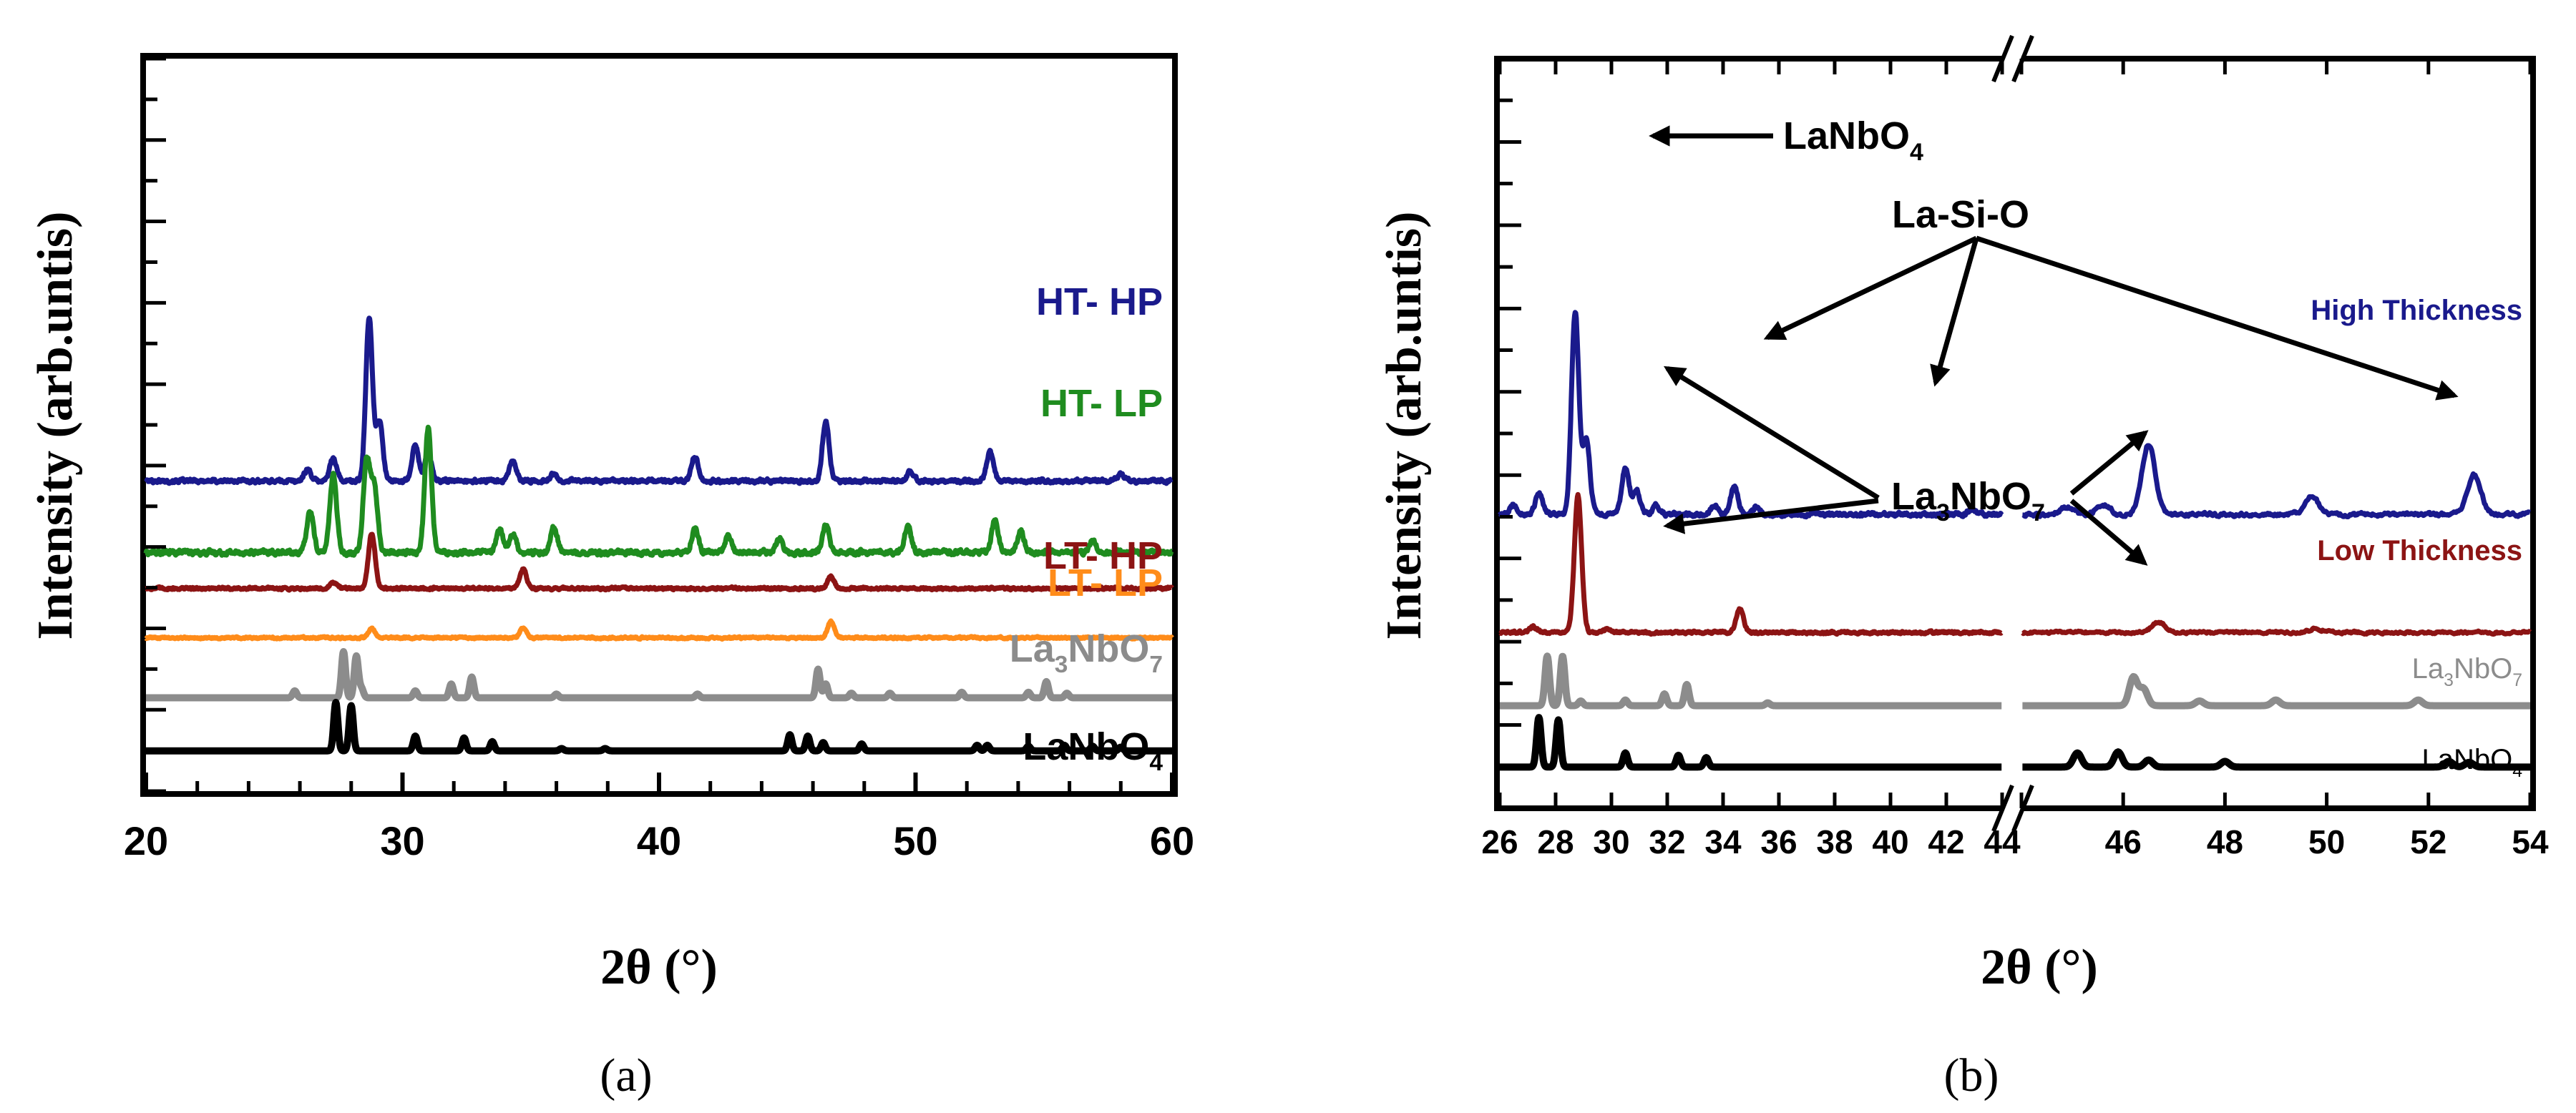 Image resolution: width=2576 pixels, height=1113 pixels. What do you see at coordinates (1172, 840) in the screenshot?
I see `x-tick-label-a: 60` at bounding box center [1172, 840].